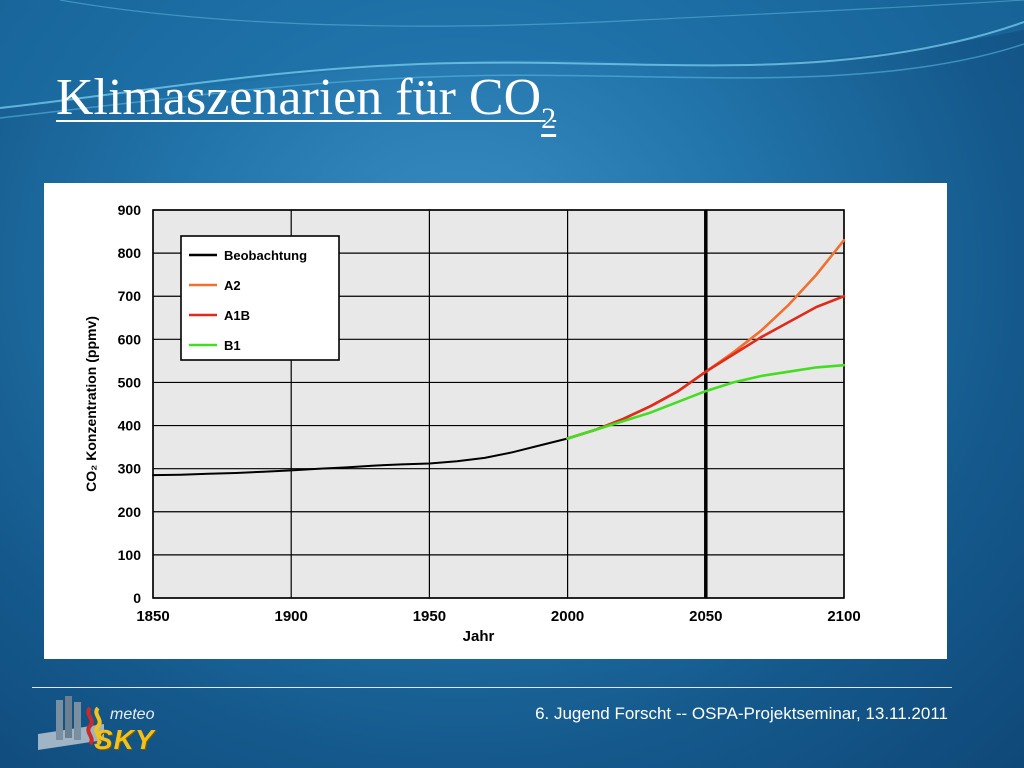  I want to click on slide-title: Klimaszenarien für CO2, so click(306, 108).